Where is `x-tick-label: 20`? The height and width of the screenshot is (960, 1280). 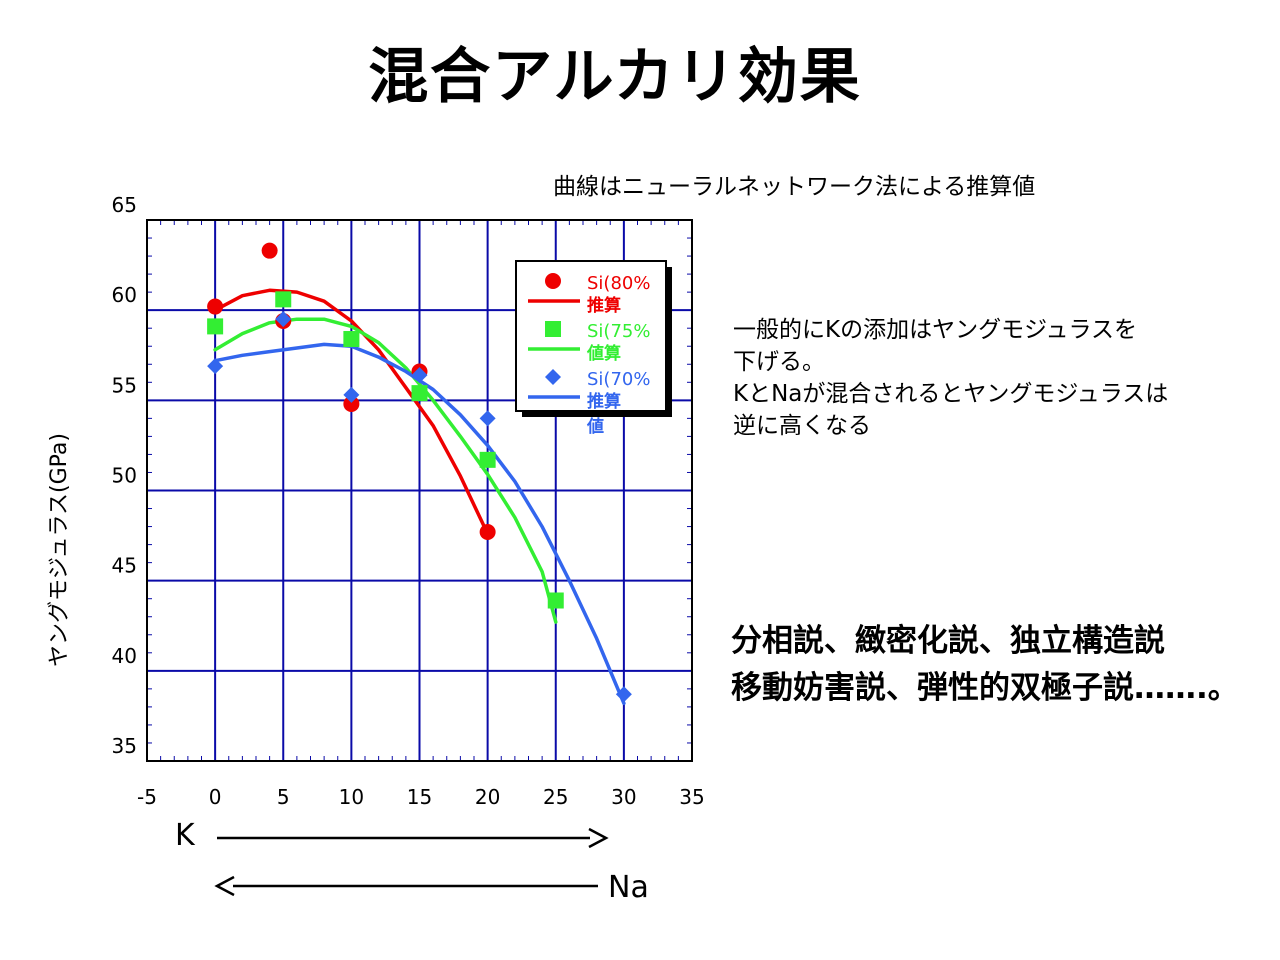 x-tick-label: 20 is located at coordinates (487, 797).